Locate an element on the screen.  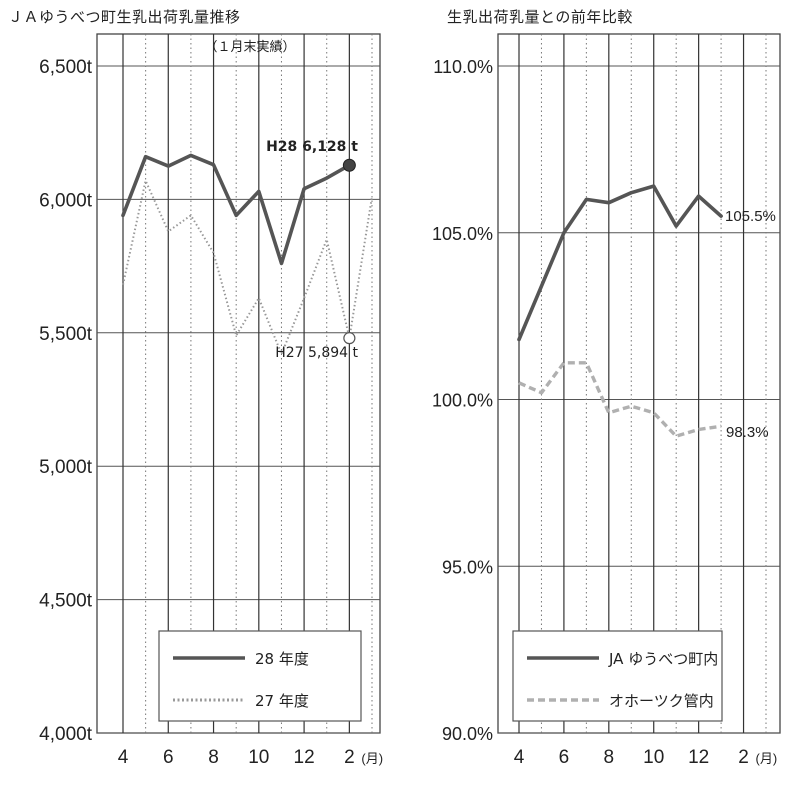
chart2-xunit-label: (月) is located at coordinates (767, 758).